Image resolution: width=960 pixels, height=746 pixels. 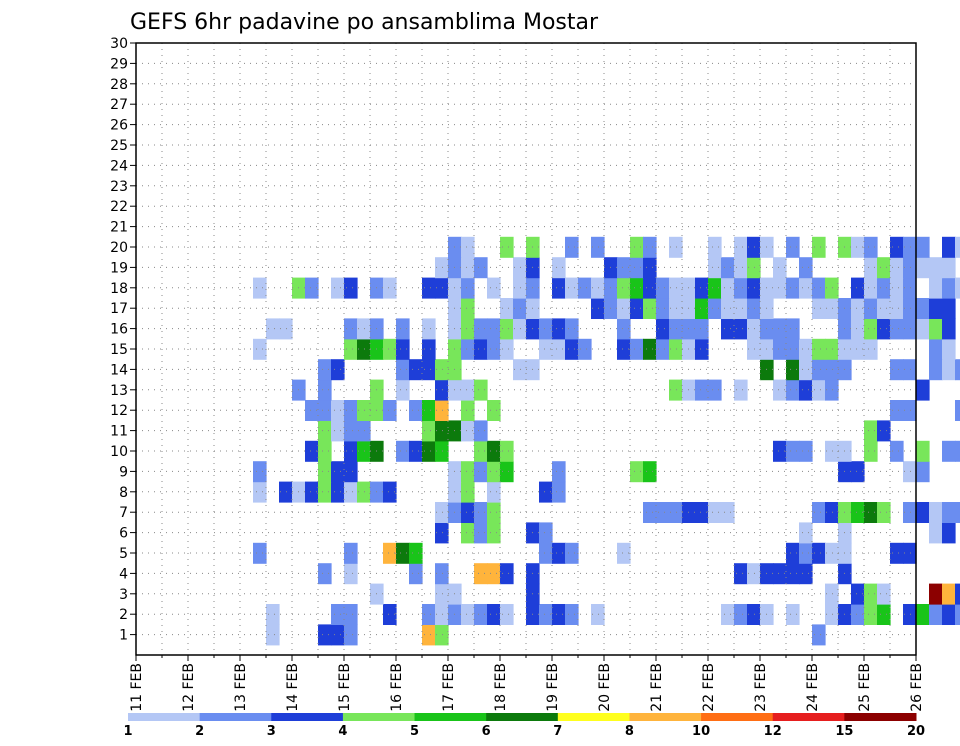 What do you see at coordinates (119, 452) in the screenshot?
I see `y-tick-label: 10` at bounding box center [119, 452].